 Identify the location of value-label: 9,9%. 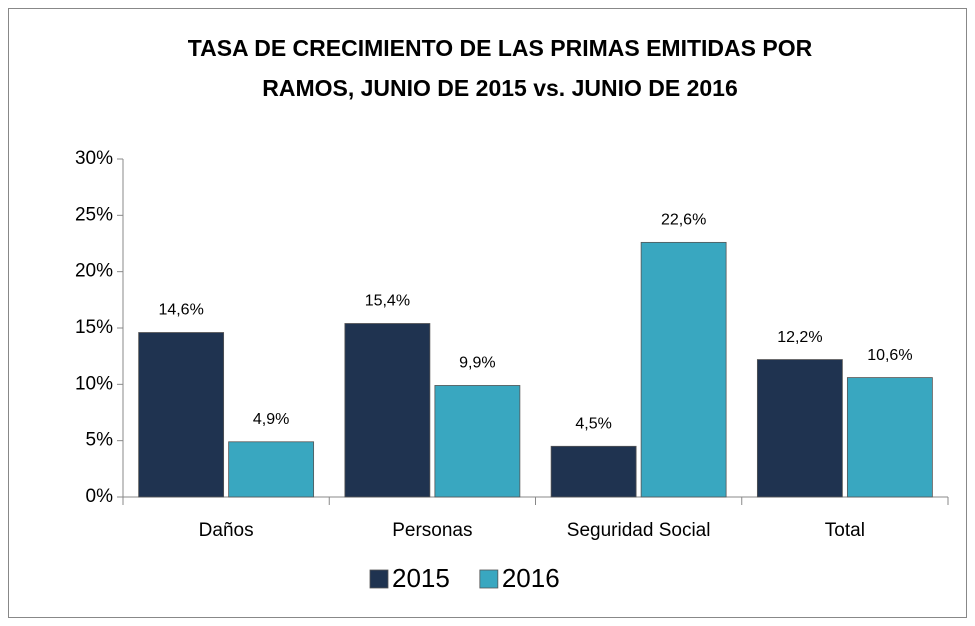
(477, 363).